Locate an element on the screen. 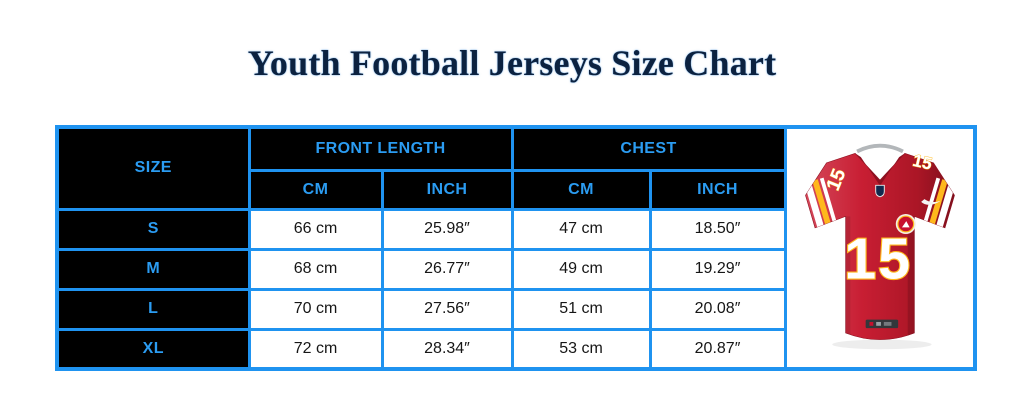 This screenshot has width=1024, height=418. jersey-mesh-shading is located at coordinates (879, 275).